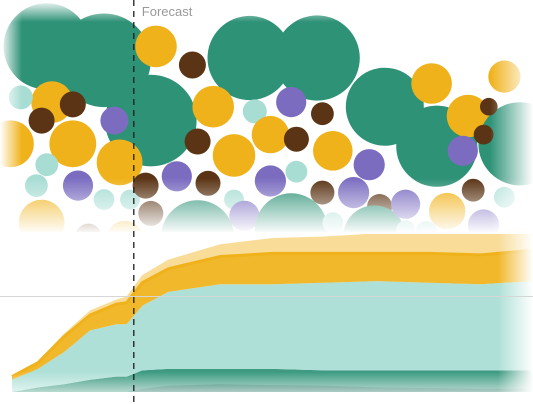  Describe the element at coordinates (167, 11) in the screenshot. I see `forecast-label: Forecast` at that location.